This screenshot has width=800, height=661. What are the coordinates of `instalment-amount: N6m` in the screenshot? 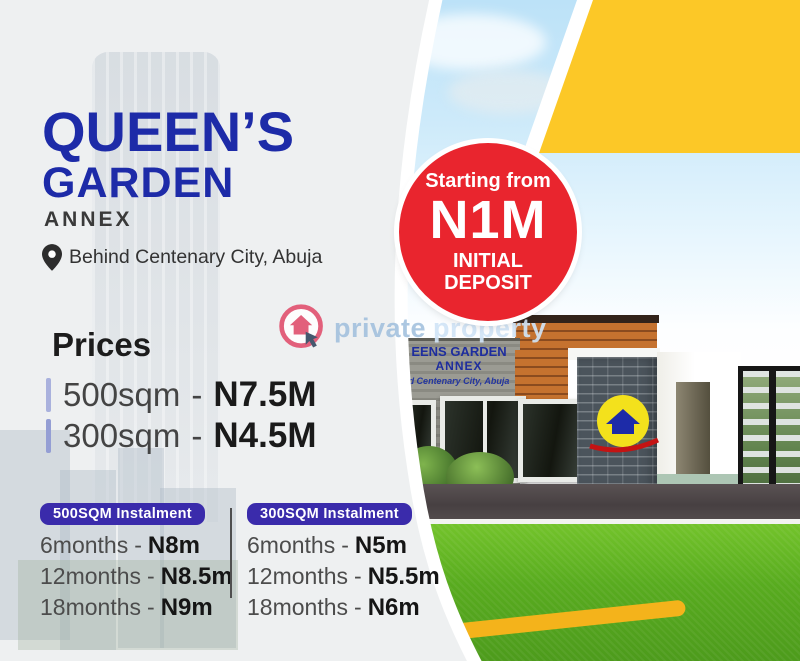 It's located at (393, 607).